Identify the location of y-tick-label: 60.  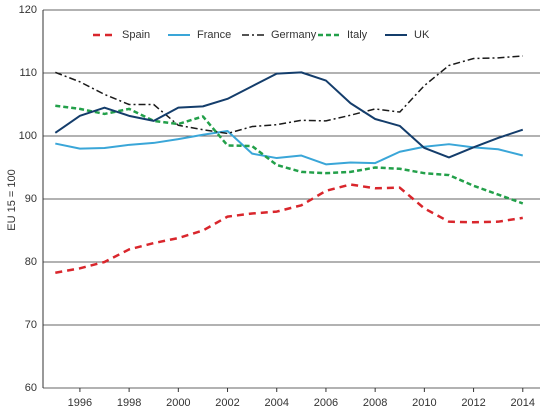
(31, 388).